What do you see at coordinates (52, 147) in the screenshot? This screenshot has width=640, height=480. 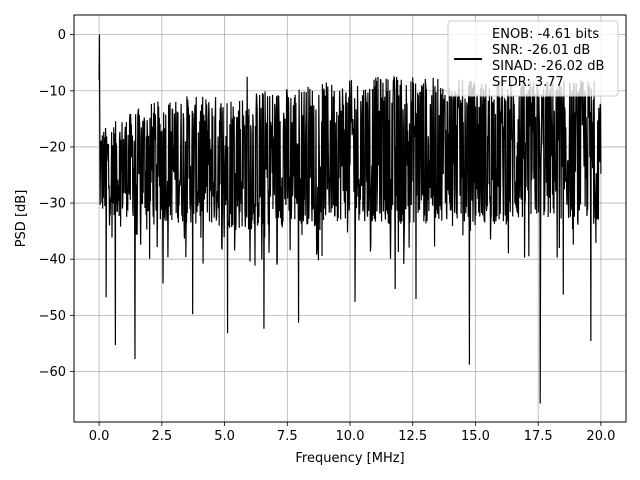 I see `y-tick-label: −20` at bounding box center [52, 147].